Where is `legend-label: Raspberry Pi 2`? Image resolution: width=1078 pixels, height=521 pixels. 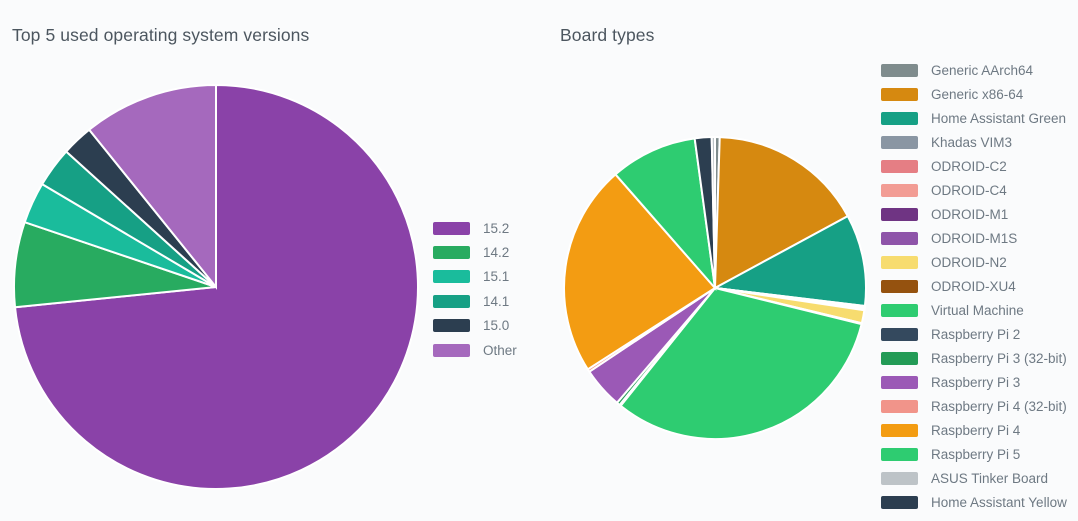
legend-label: Raspberry Pi 2 is located at coordinates (976, 335).